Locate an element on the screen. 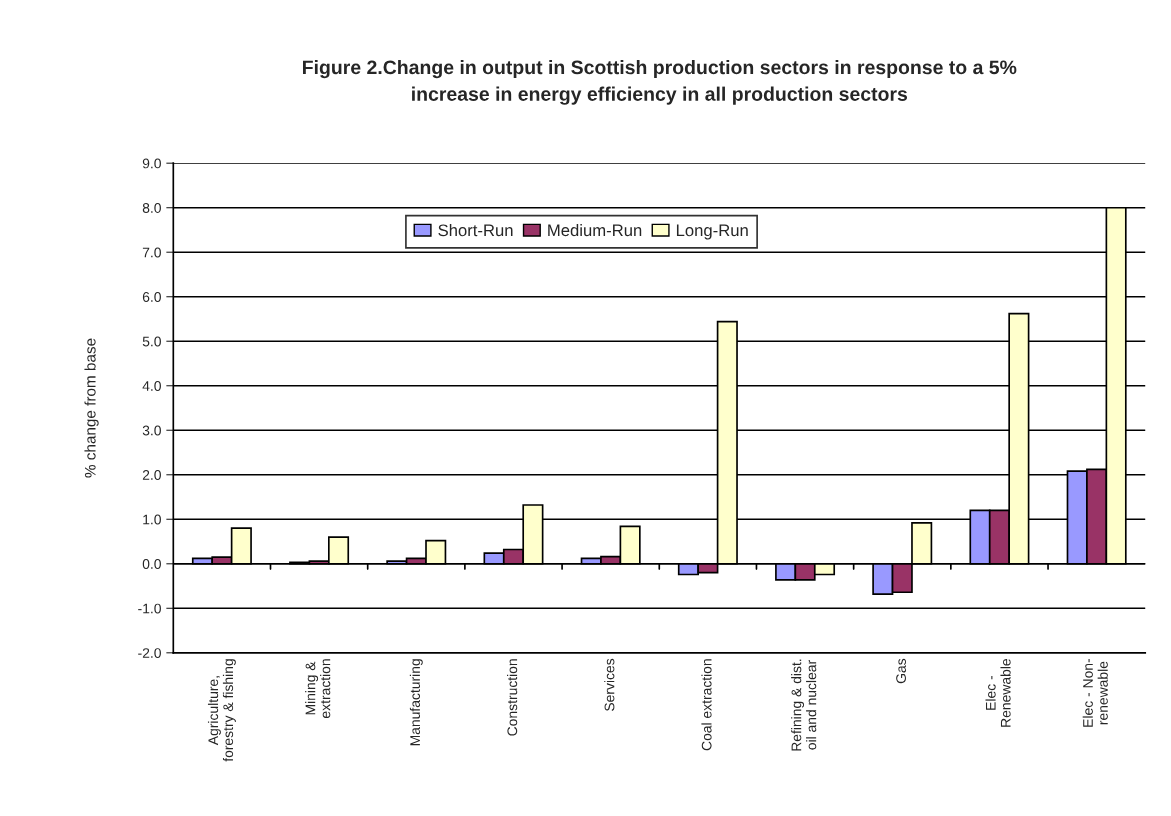 The height and width of the screenshot is (816, 1171). legend-label: Medium-Run is located at coordinates (595, 230).